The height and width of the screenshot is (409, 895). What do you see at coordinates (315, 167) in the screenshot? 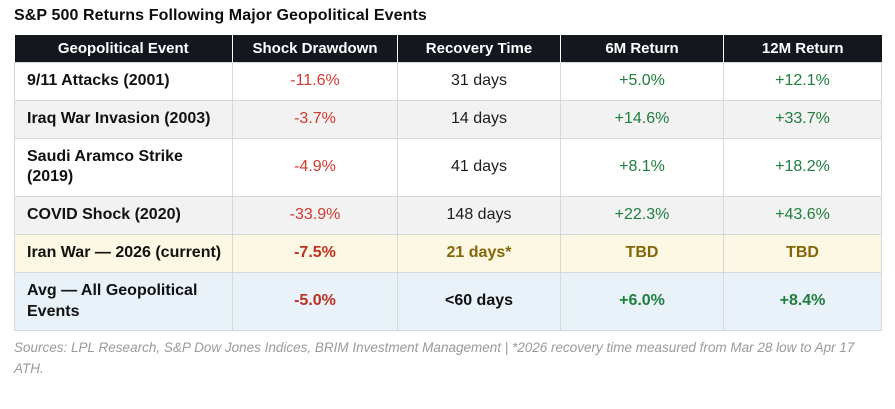
I see `cell-drawdown: -4.9%` at bounding box center [315, 167].